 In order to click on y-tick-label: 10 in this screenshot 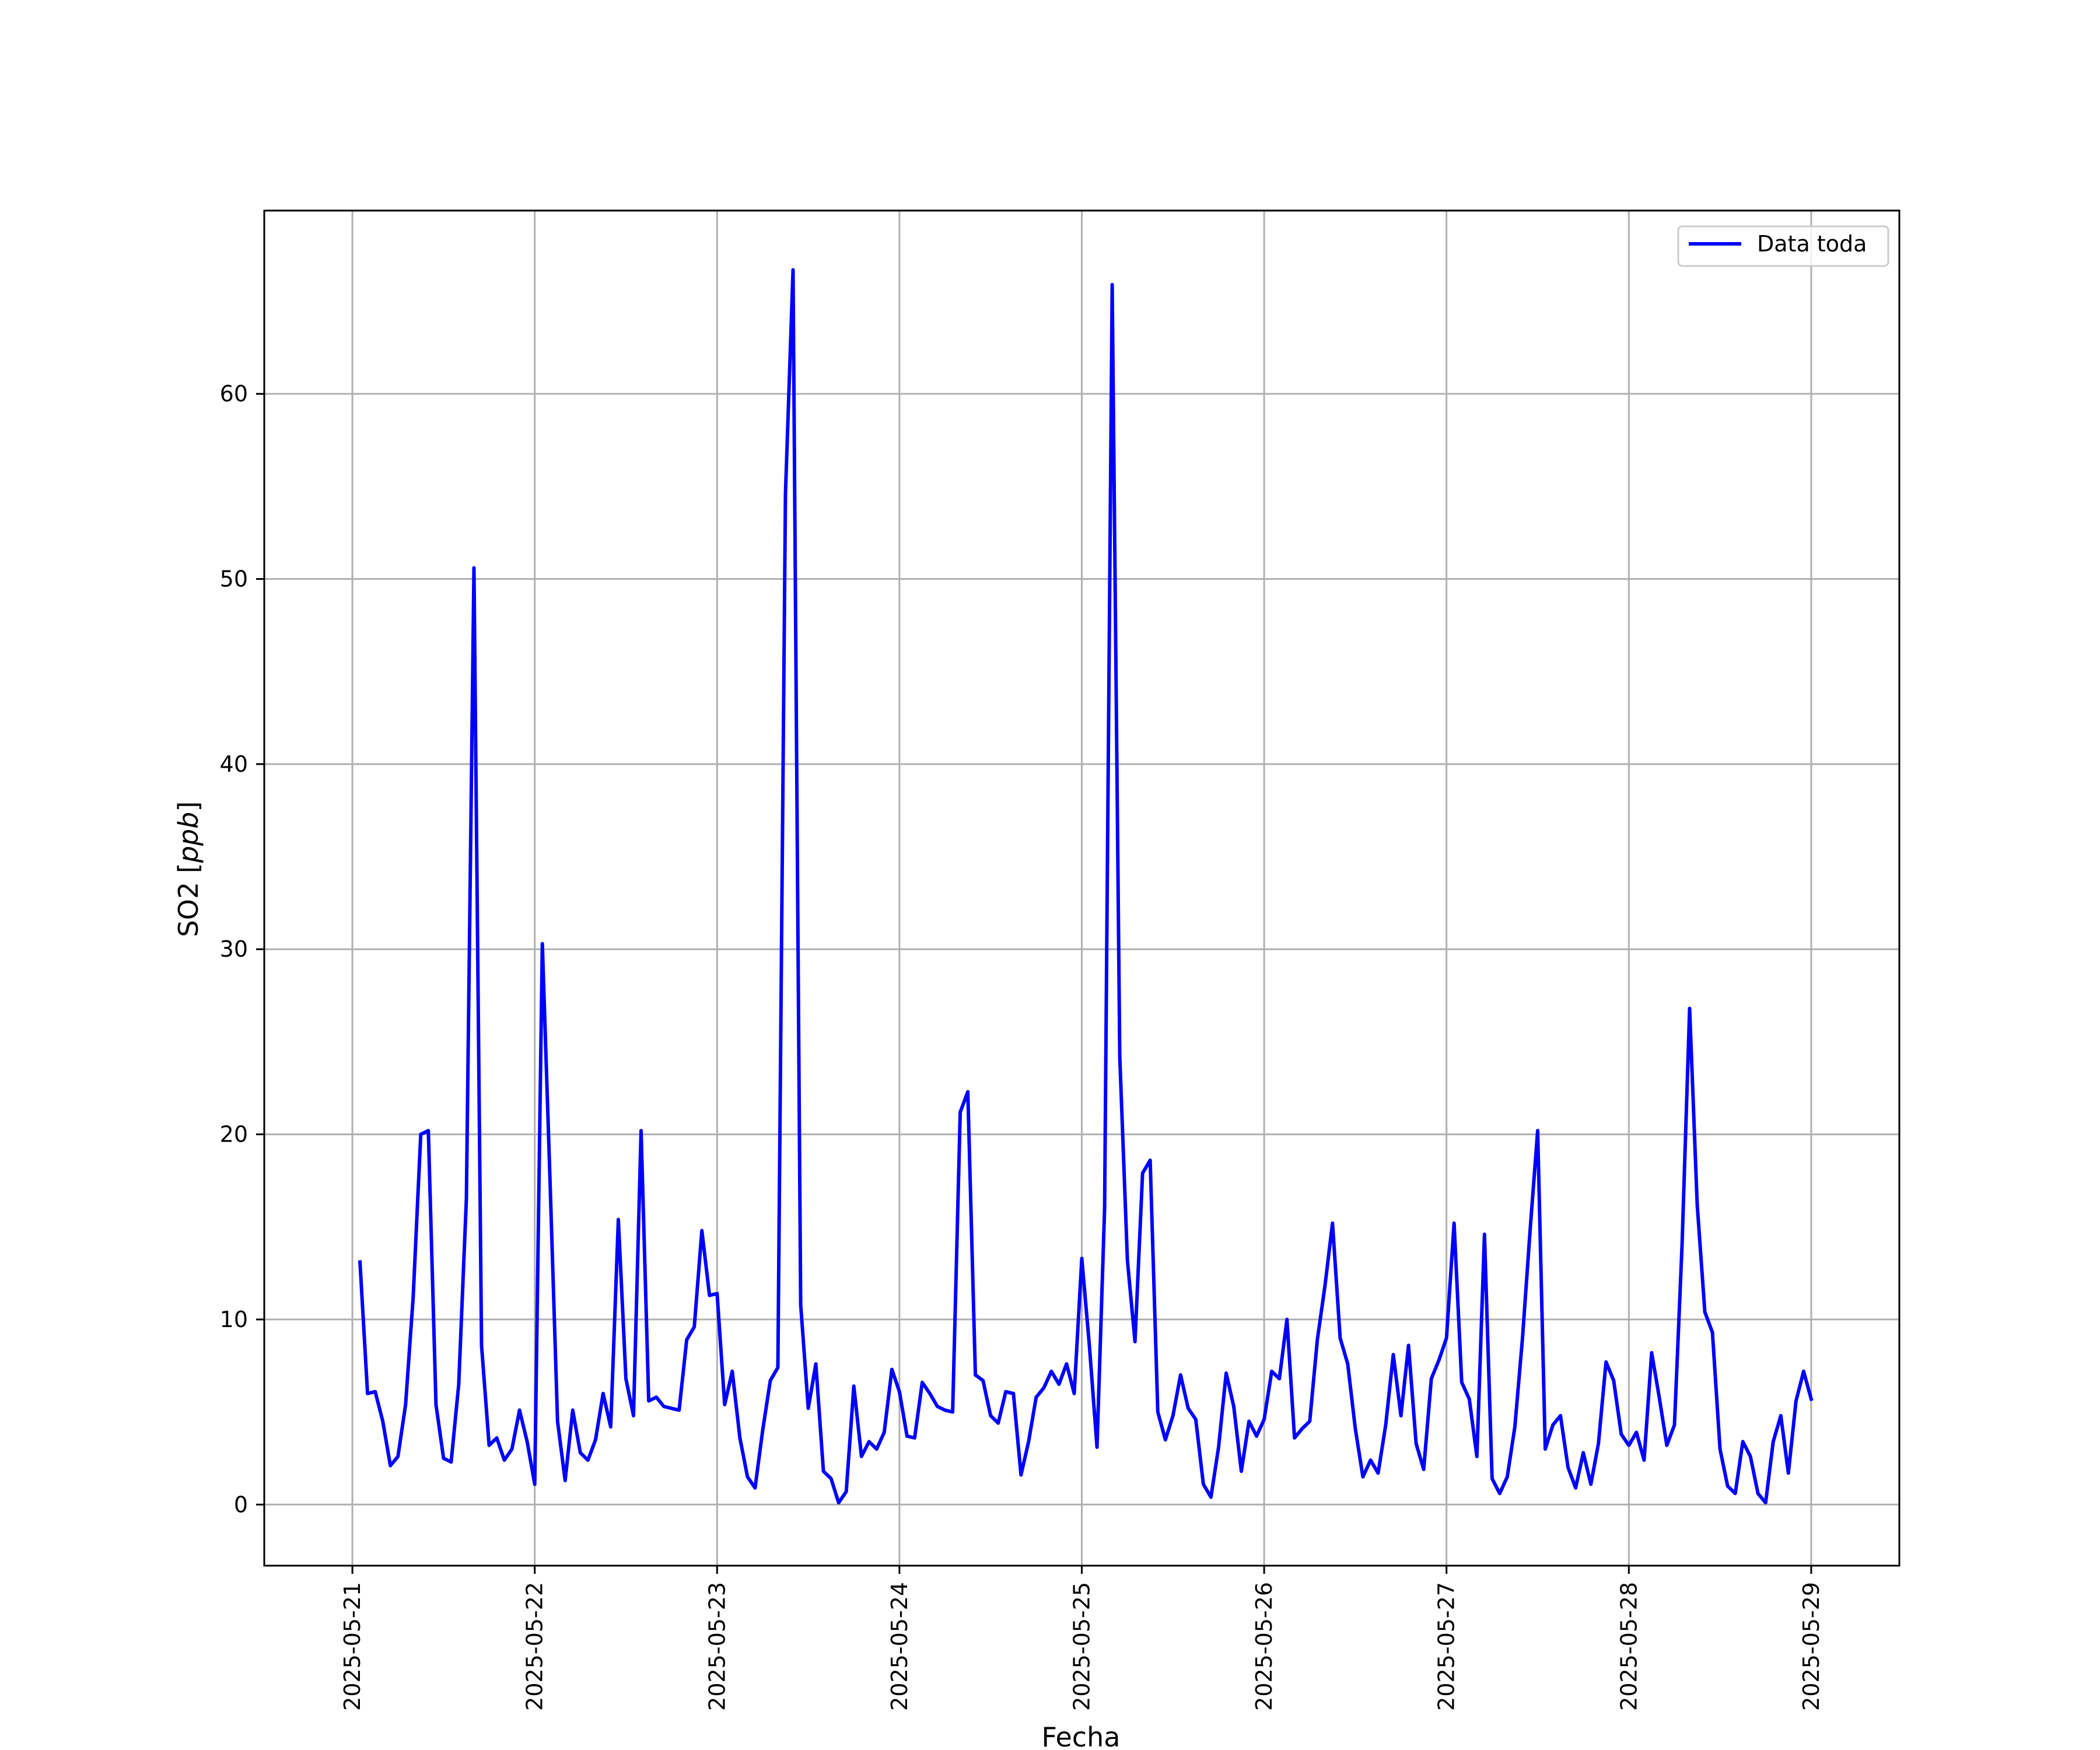, I will do `click(234, 1319)`.